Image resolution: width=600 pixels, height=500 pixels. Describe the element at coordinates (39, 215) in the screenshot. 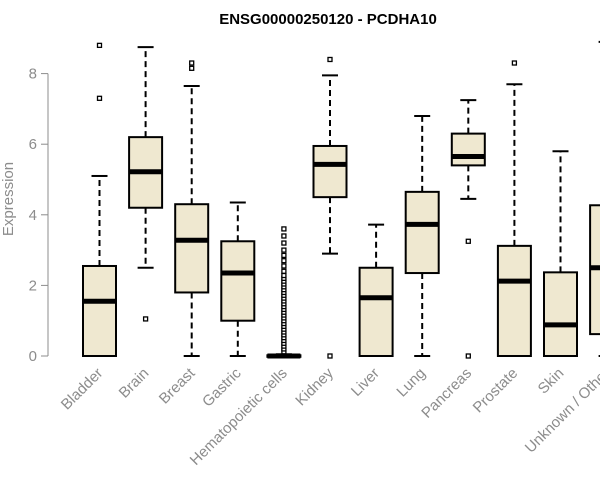

I see `y-axis: 0 2 4 6 8` at that location.